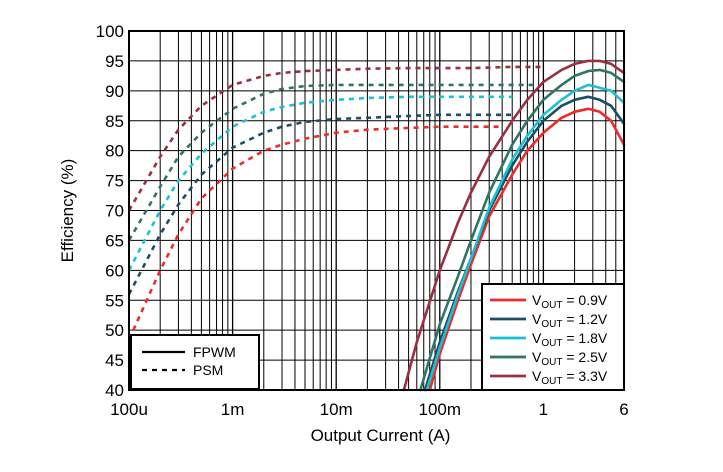  What do you see at coordinates (114, 121) in the screenshot?
I see `y-tick-label: 85` at bounding box center [114, 121].